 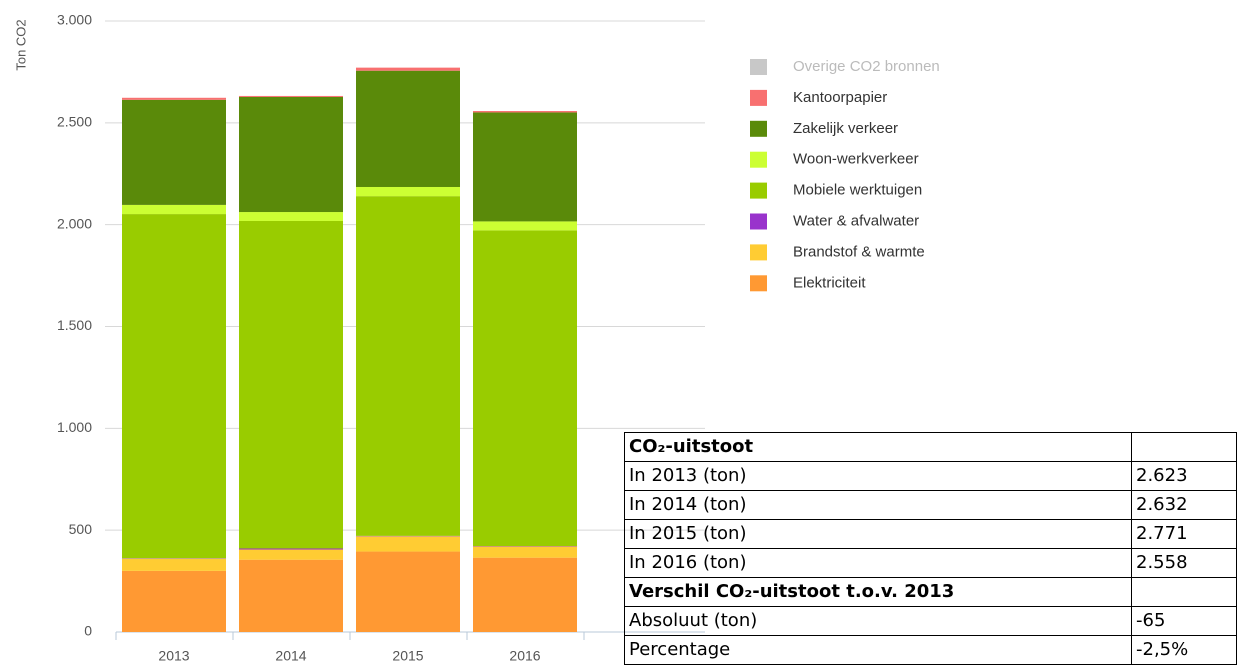 I want to click on y-tick-label: 0, so click(x=88, y=631).